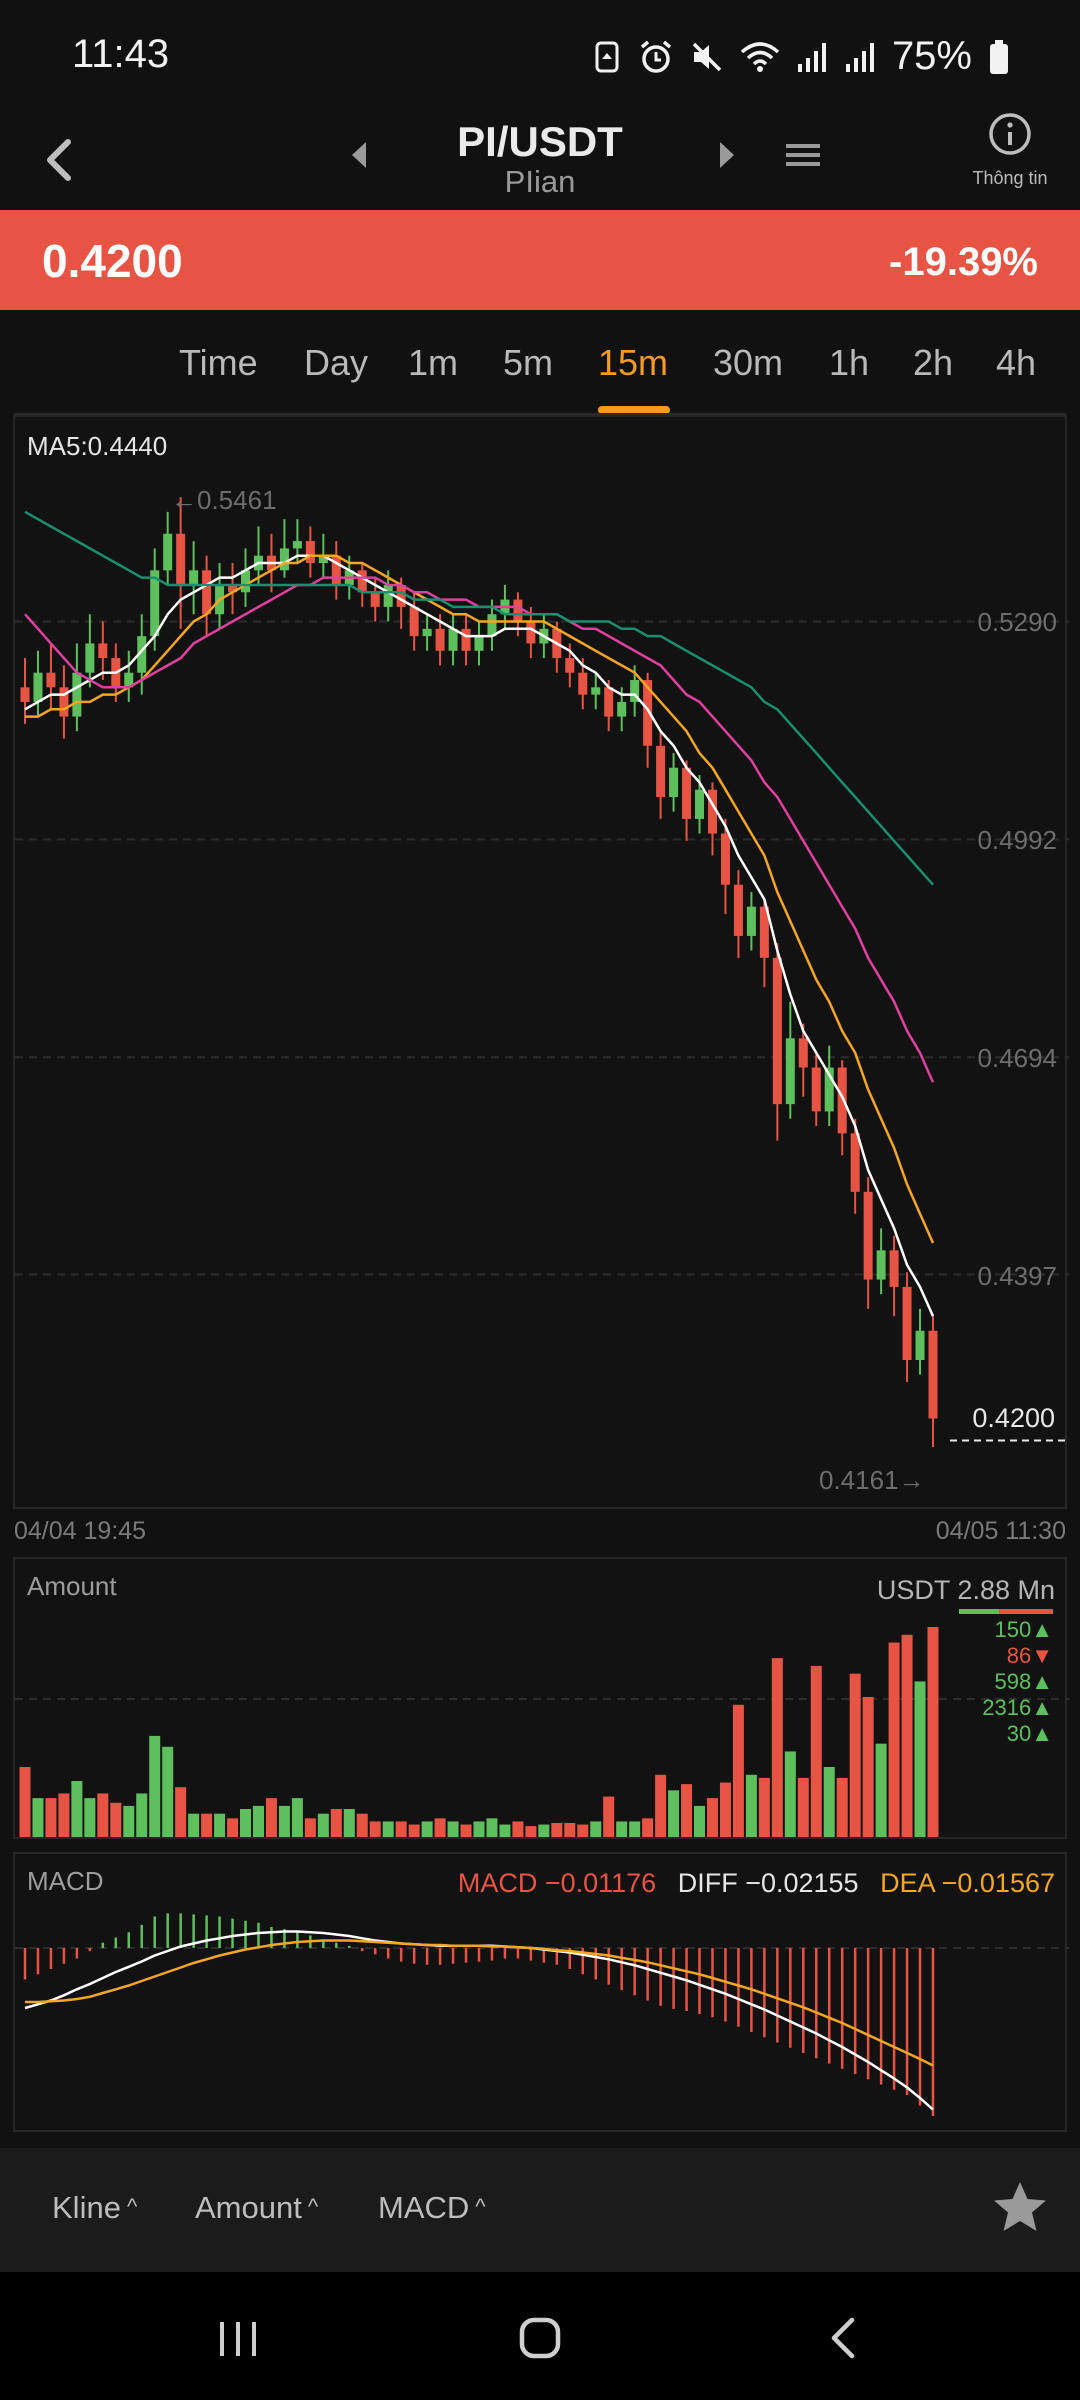  I want to click on tab-5m: 5m, so click(528, 362).